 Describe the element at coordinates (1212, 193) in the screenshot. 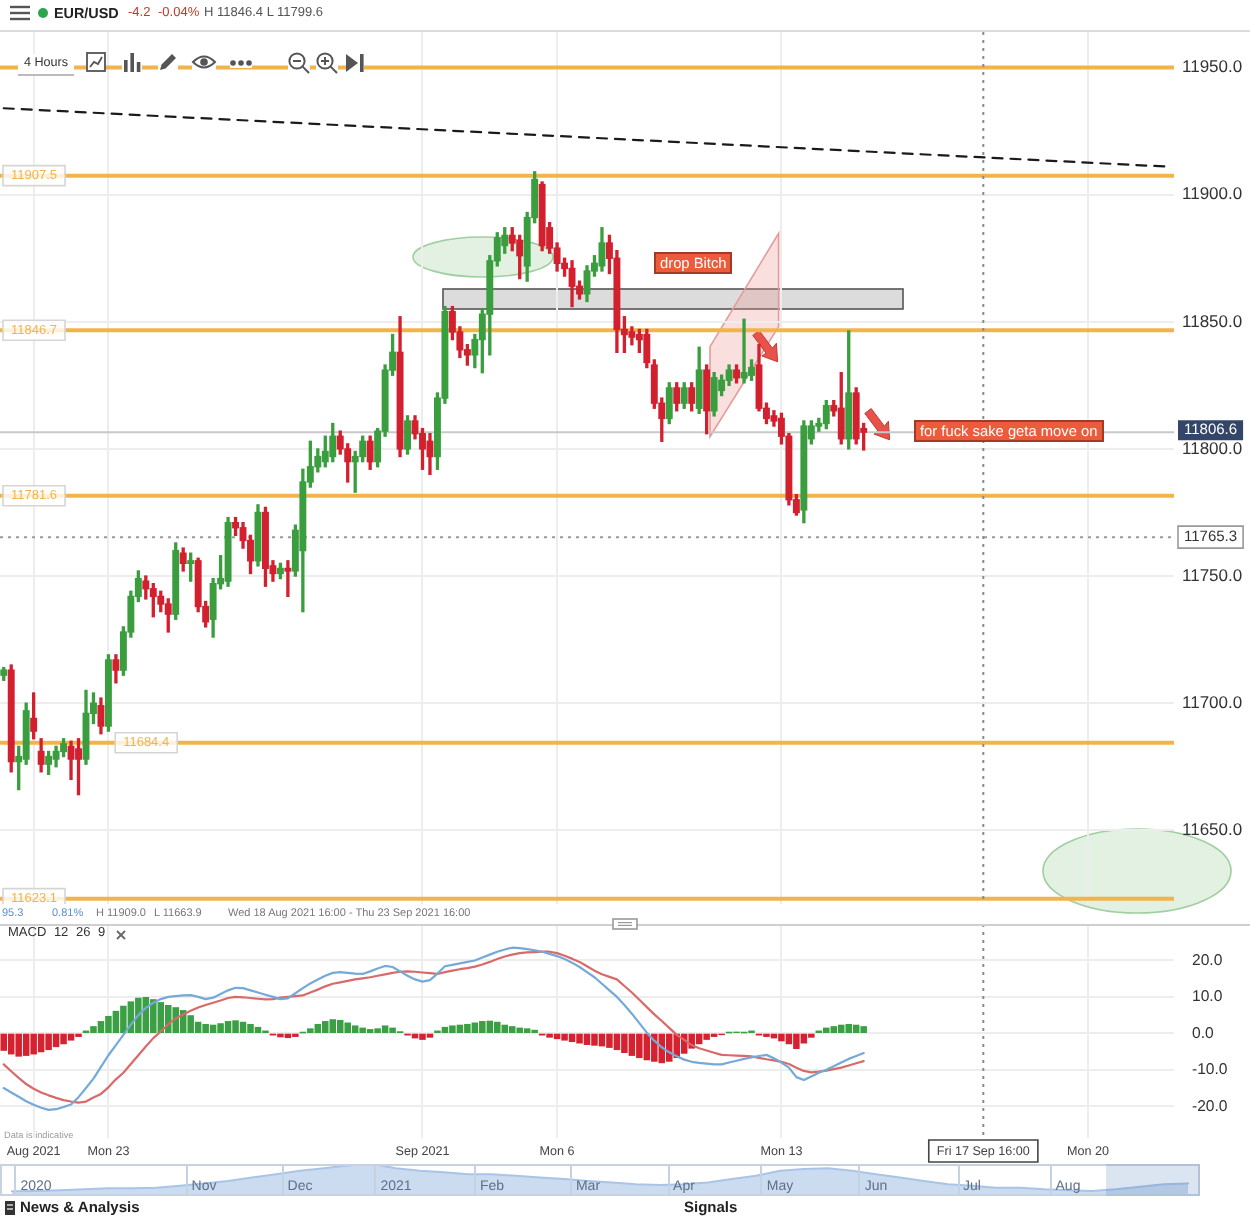

I see `y-tick-label: 11900.0` at that location.